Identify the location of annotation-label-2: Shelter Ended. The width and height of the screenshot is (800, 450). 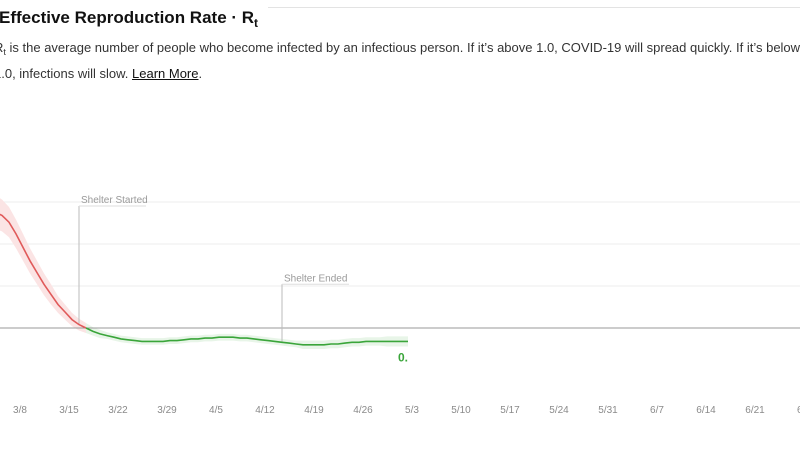
(315, 278).